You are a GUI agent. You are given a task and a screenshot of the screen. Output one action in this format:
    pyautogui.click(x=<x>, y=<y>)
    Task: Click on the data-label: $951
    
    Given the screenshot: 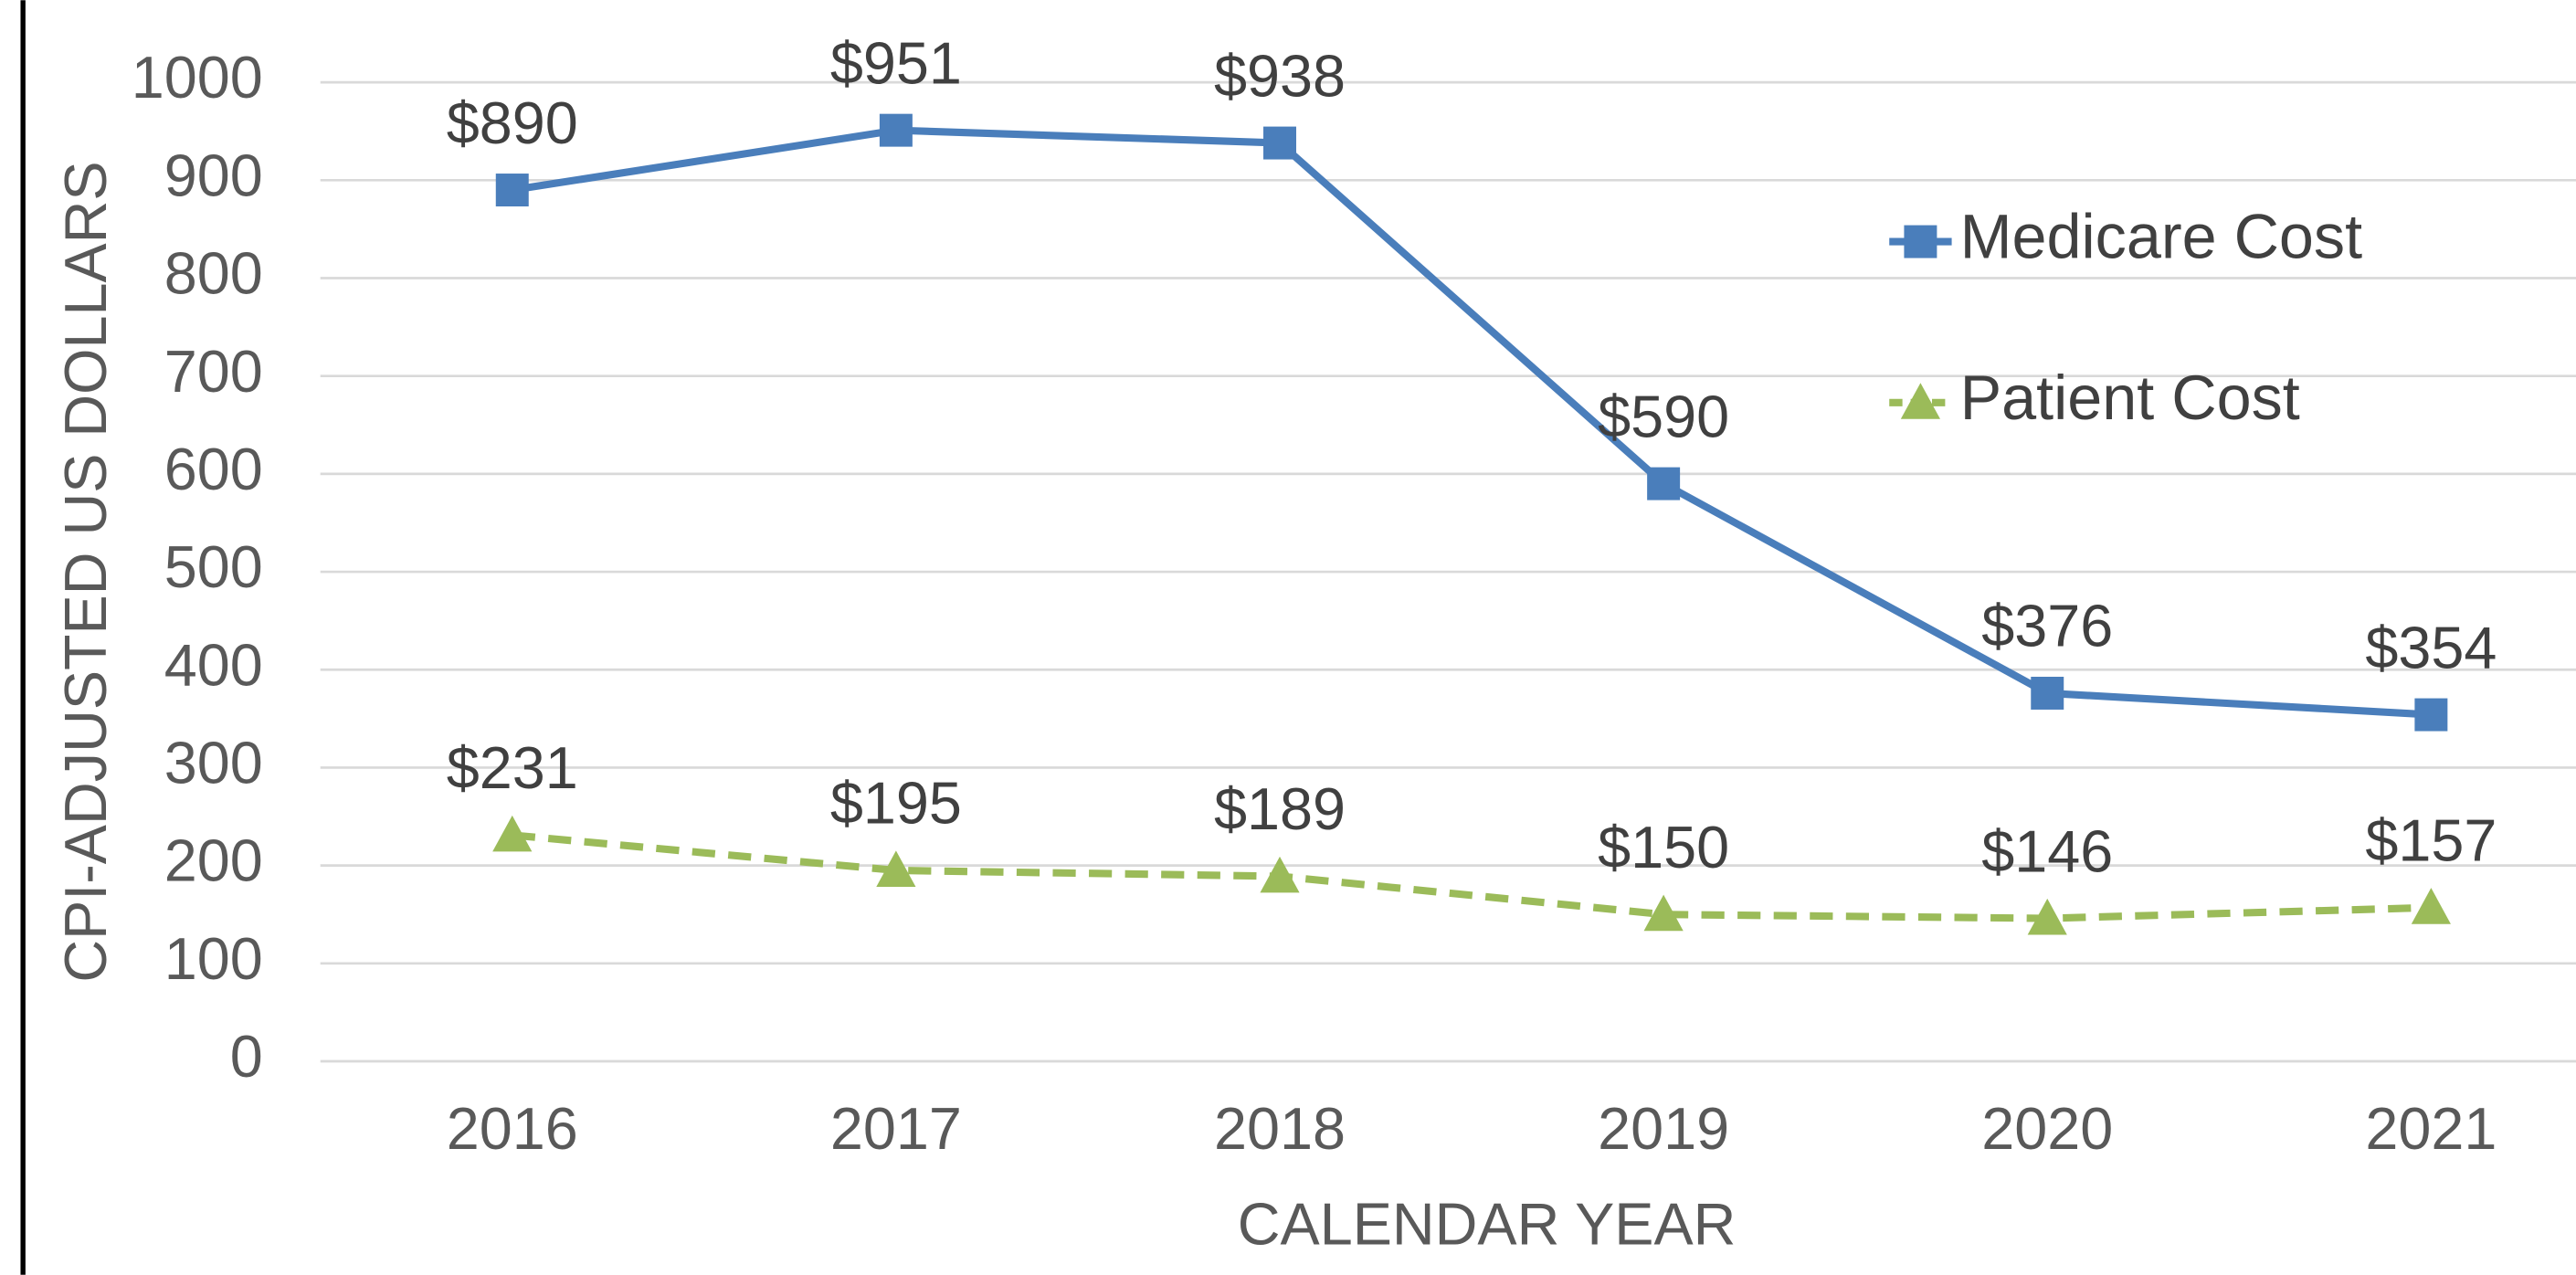 What is the action you would take?
    pyautogui.click(x=896, y=63)
    